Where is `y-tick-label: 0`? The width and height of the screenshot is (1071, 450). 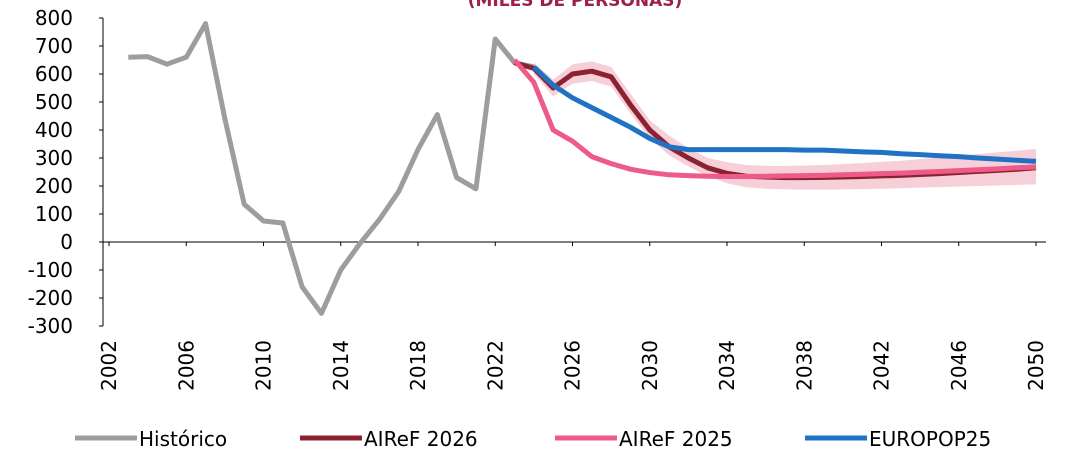 y-tick-label: 0 is located at coordinates (66, 242).